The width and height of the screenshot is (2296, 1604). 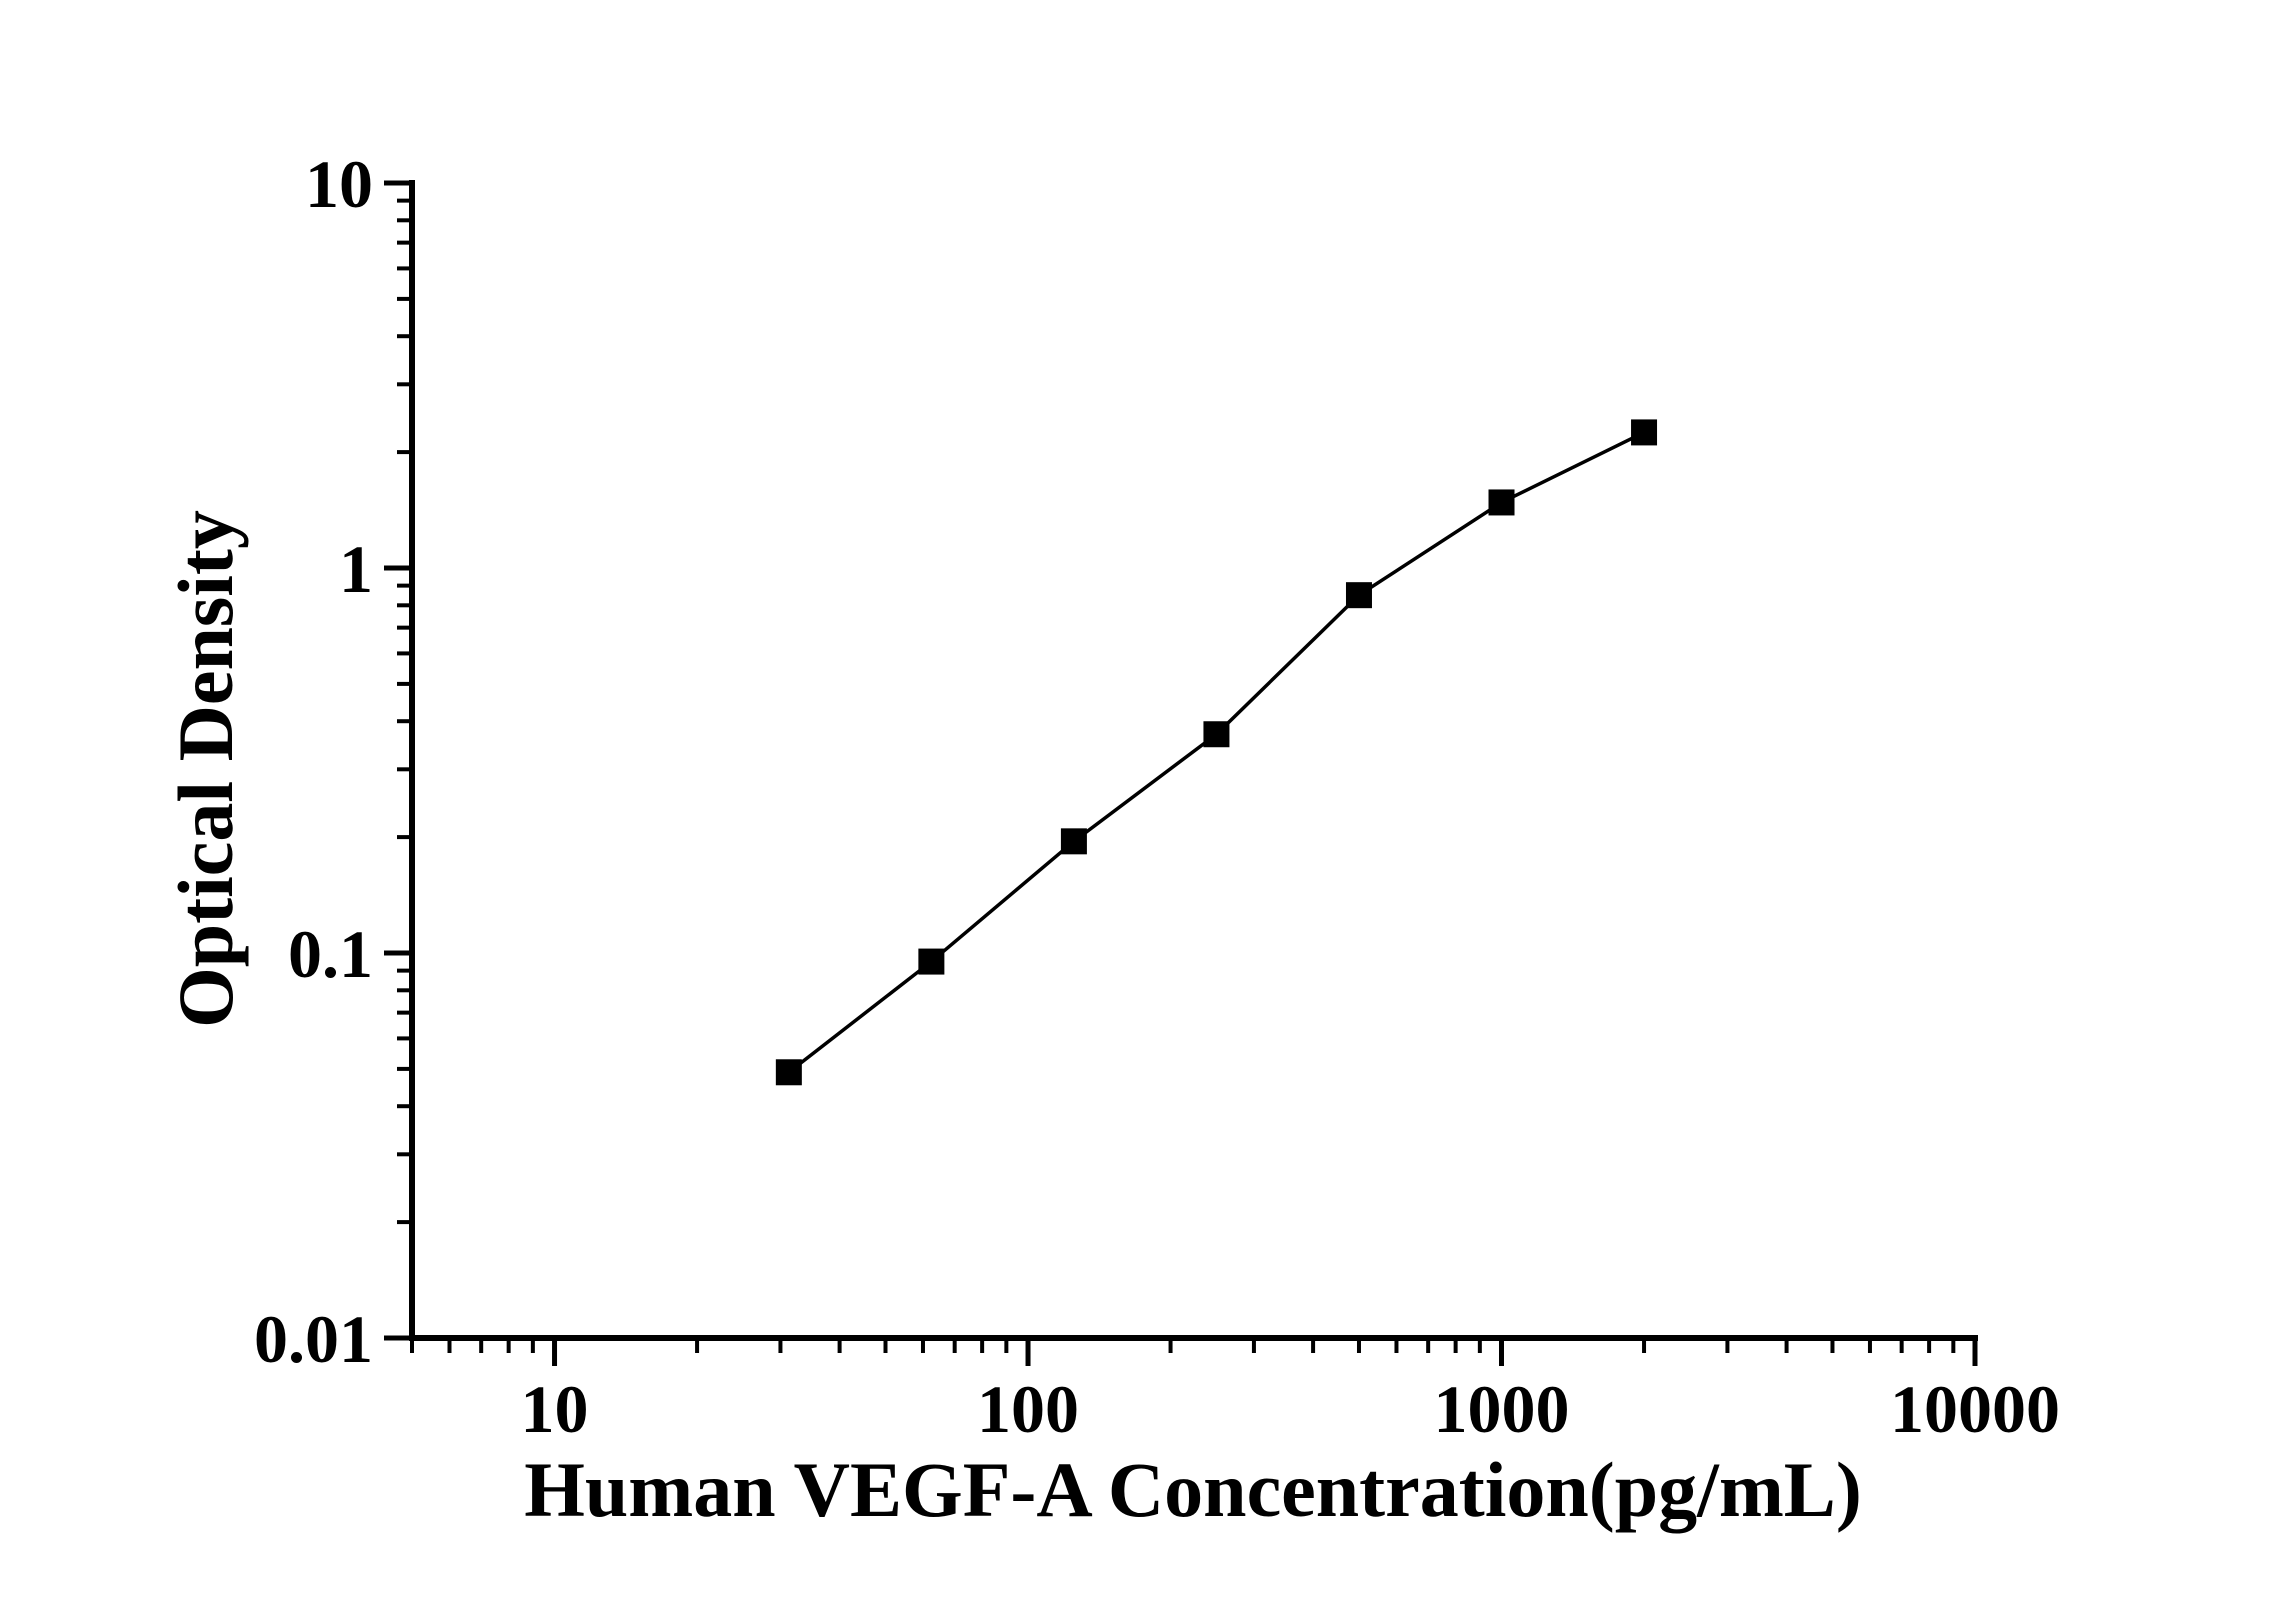 What do you see at coordinates (1502, 1409) in the screenshot?
I see `x-tick-label: 1000` at bounding box center [1502, 1409].